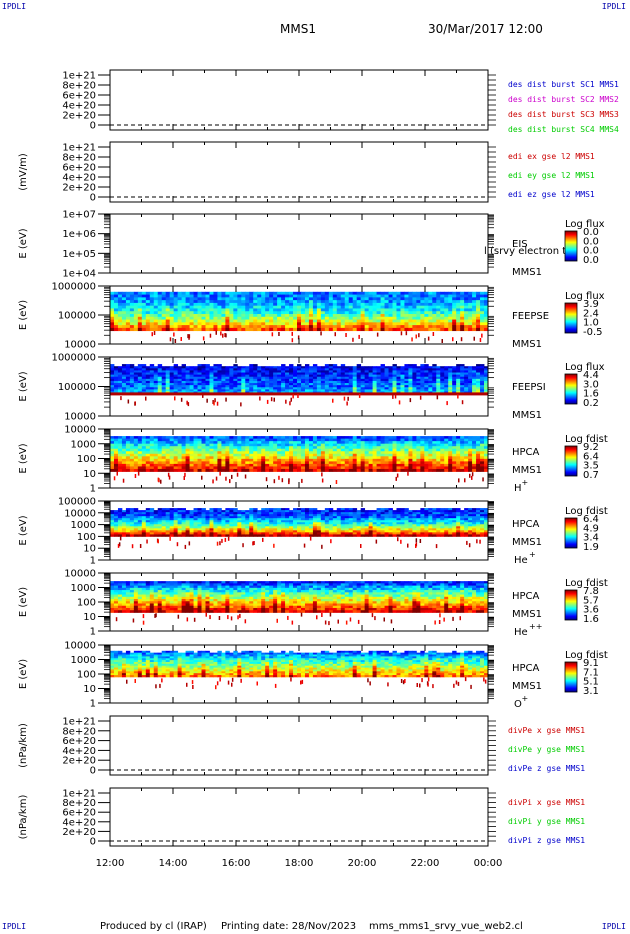  Describe the element at coordinates (528, 251) in the screenshot. I see `overlay-label: l (srvy electron to` at that location.